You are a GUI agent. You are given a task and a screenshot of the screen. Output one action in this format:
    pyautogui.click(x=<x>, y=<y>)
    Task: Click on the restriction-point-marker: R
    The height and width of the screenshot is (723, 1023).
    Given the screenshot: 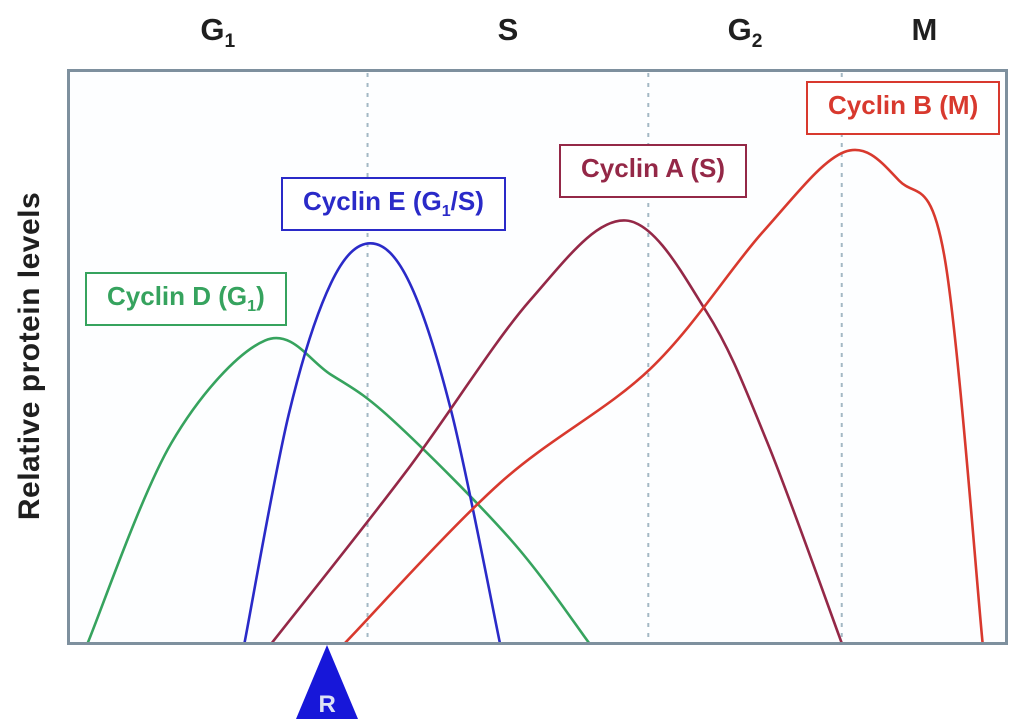 What is the action you would take?
    pyautogui.click(x=327, y=682)
    